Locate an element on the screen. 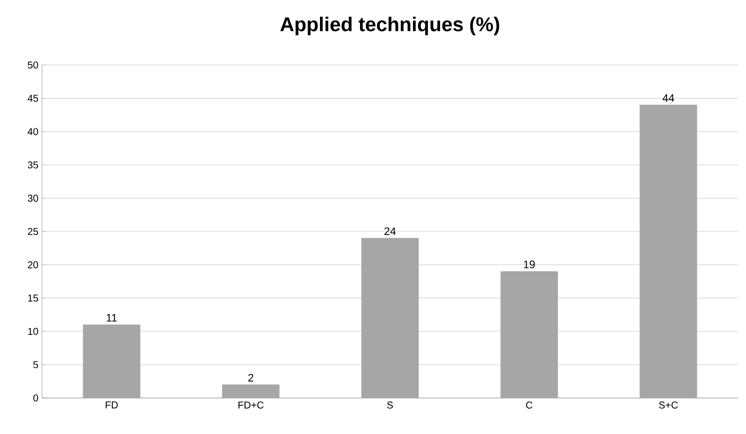 This screenshot has width=746, height=434. data-label: 11 is located at coordinates (111, 318).